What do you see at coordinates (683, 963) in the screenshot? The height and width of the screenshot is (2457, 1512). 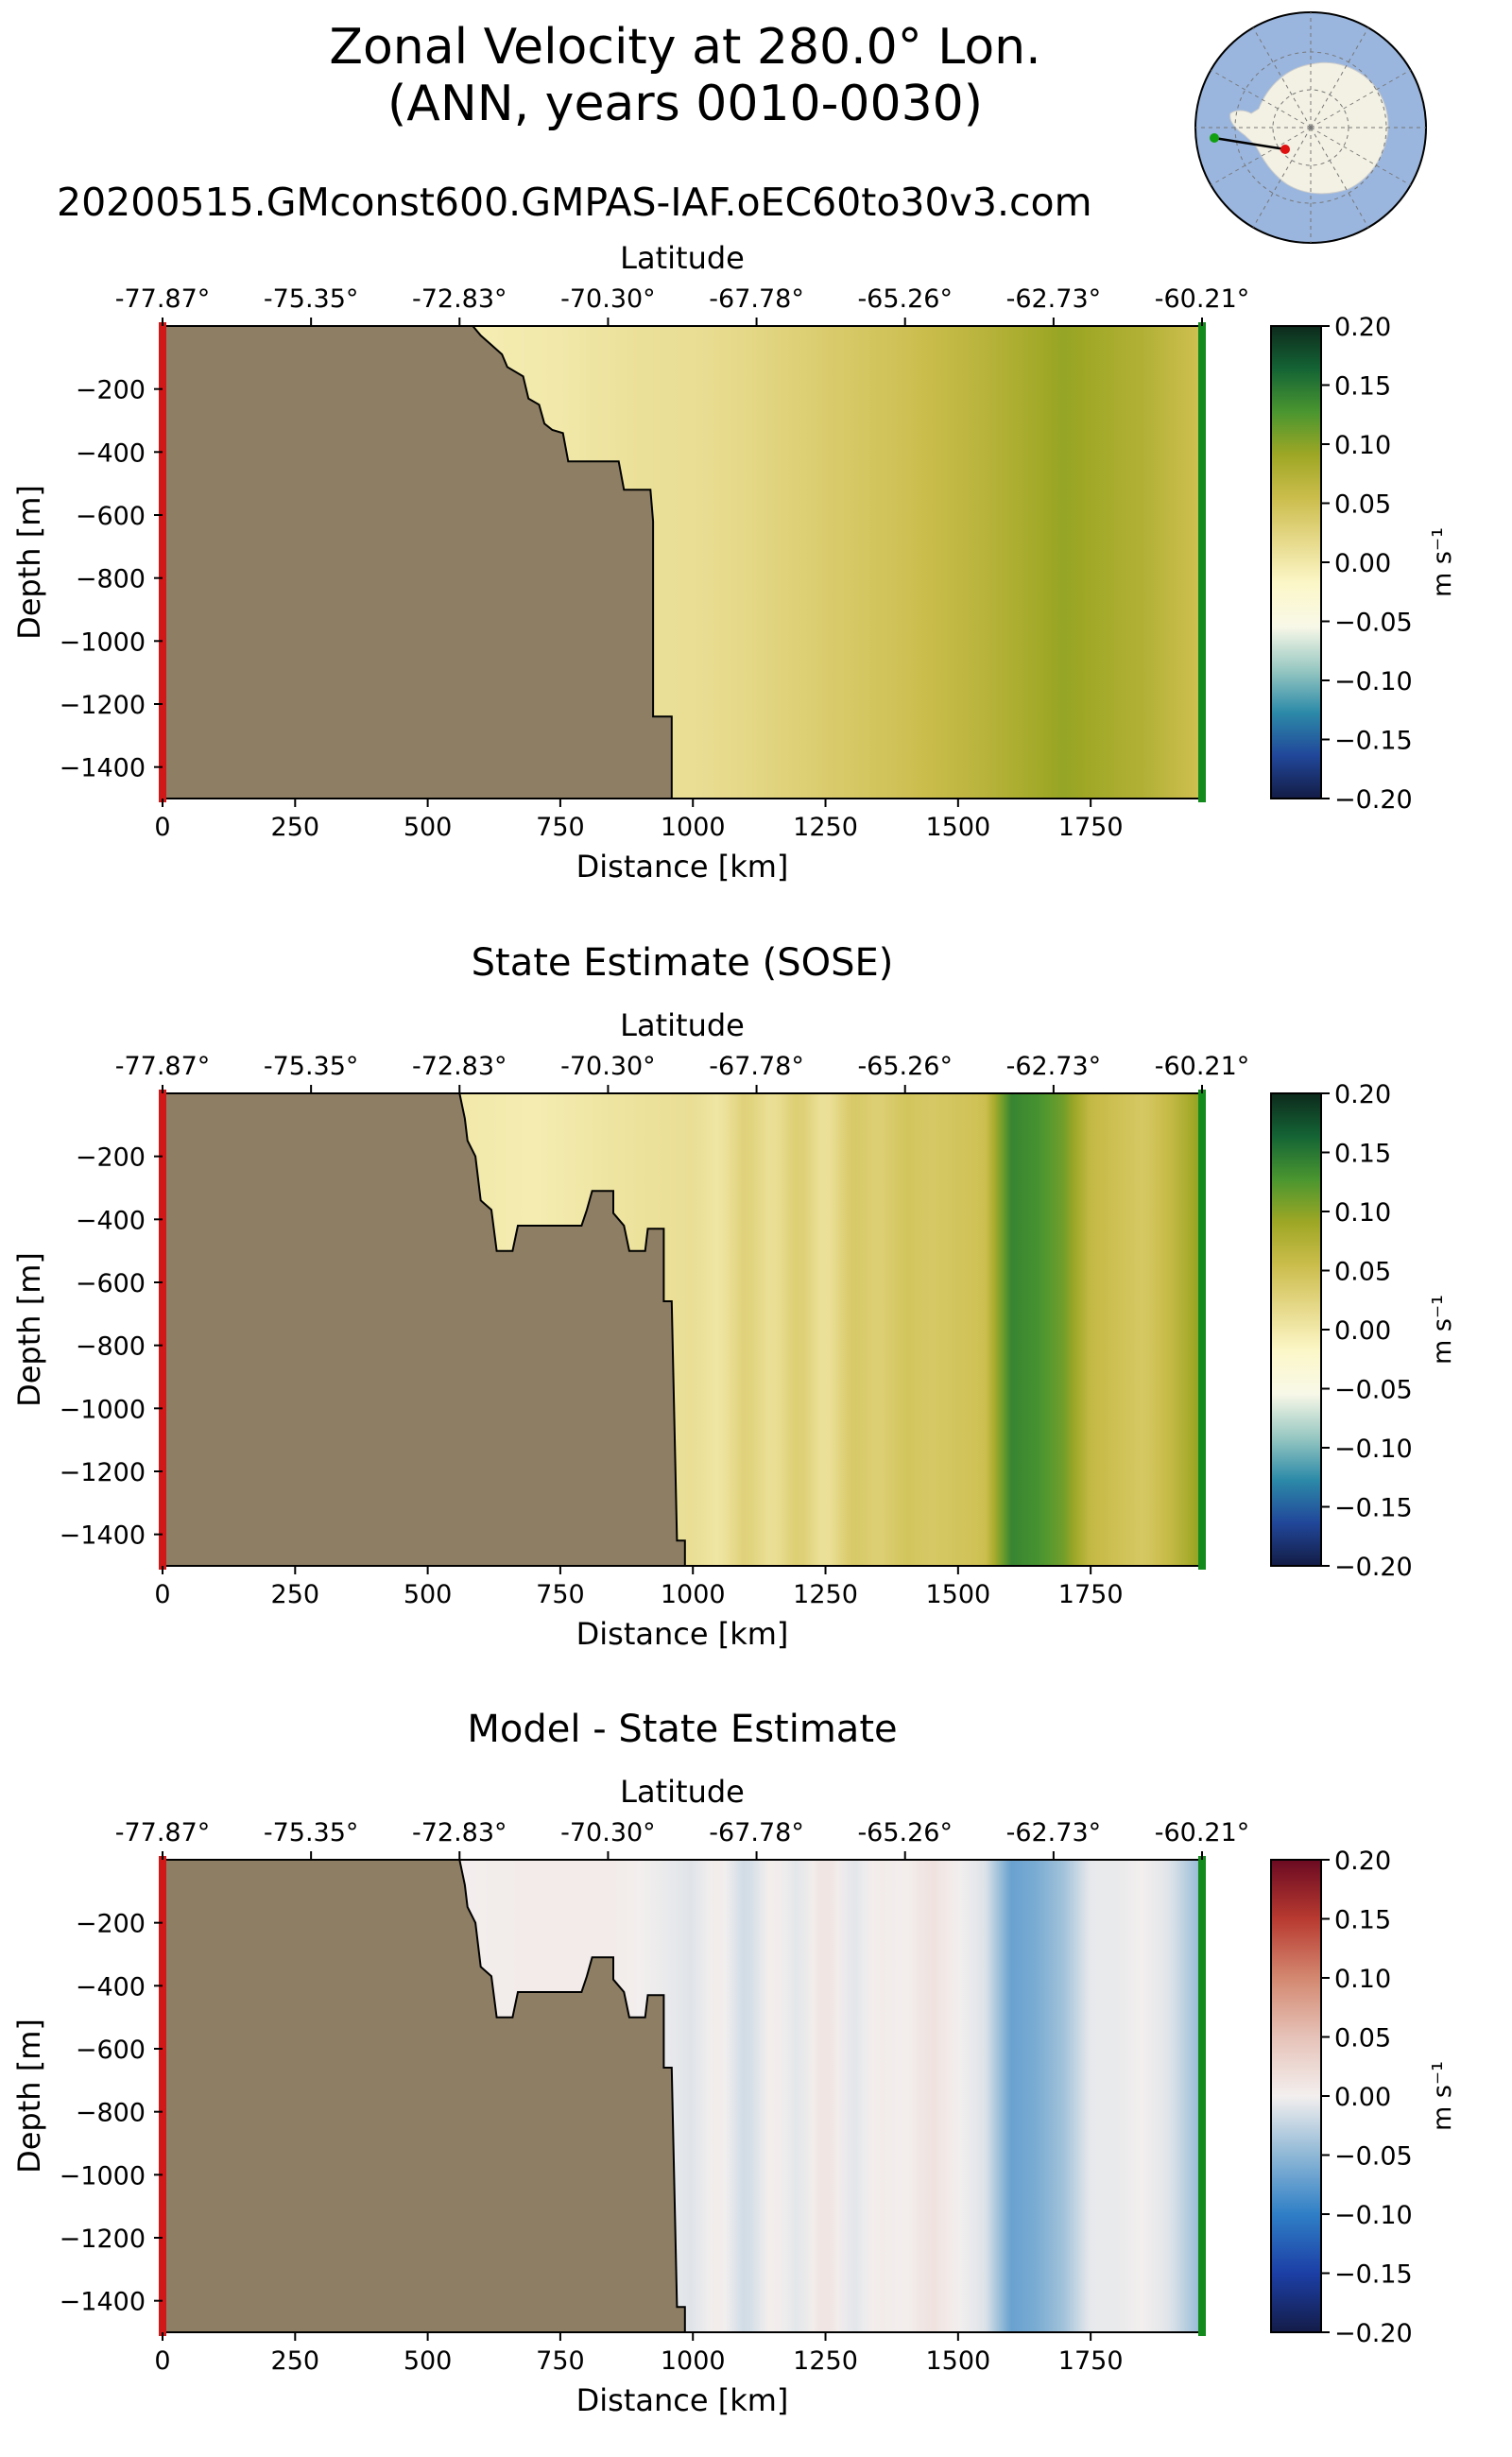 I see `panel-title: State Estimate (SOSE)` at bounding box center [683, 963].